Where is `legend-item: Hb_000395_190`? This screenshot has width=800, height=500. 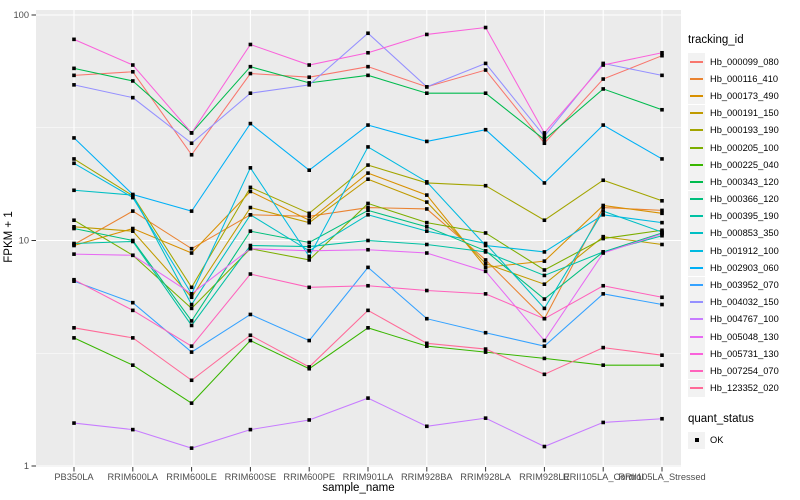
legend-item: Hb_000395_190 is located at coordinates (744, 216).